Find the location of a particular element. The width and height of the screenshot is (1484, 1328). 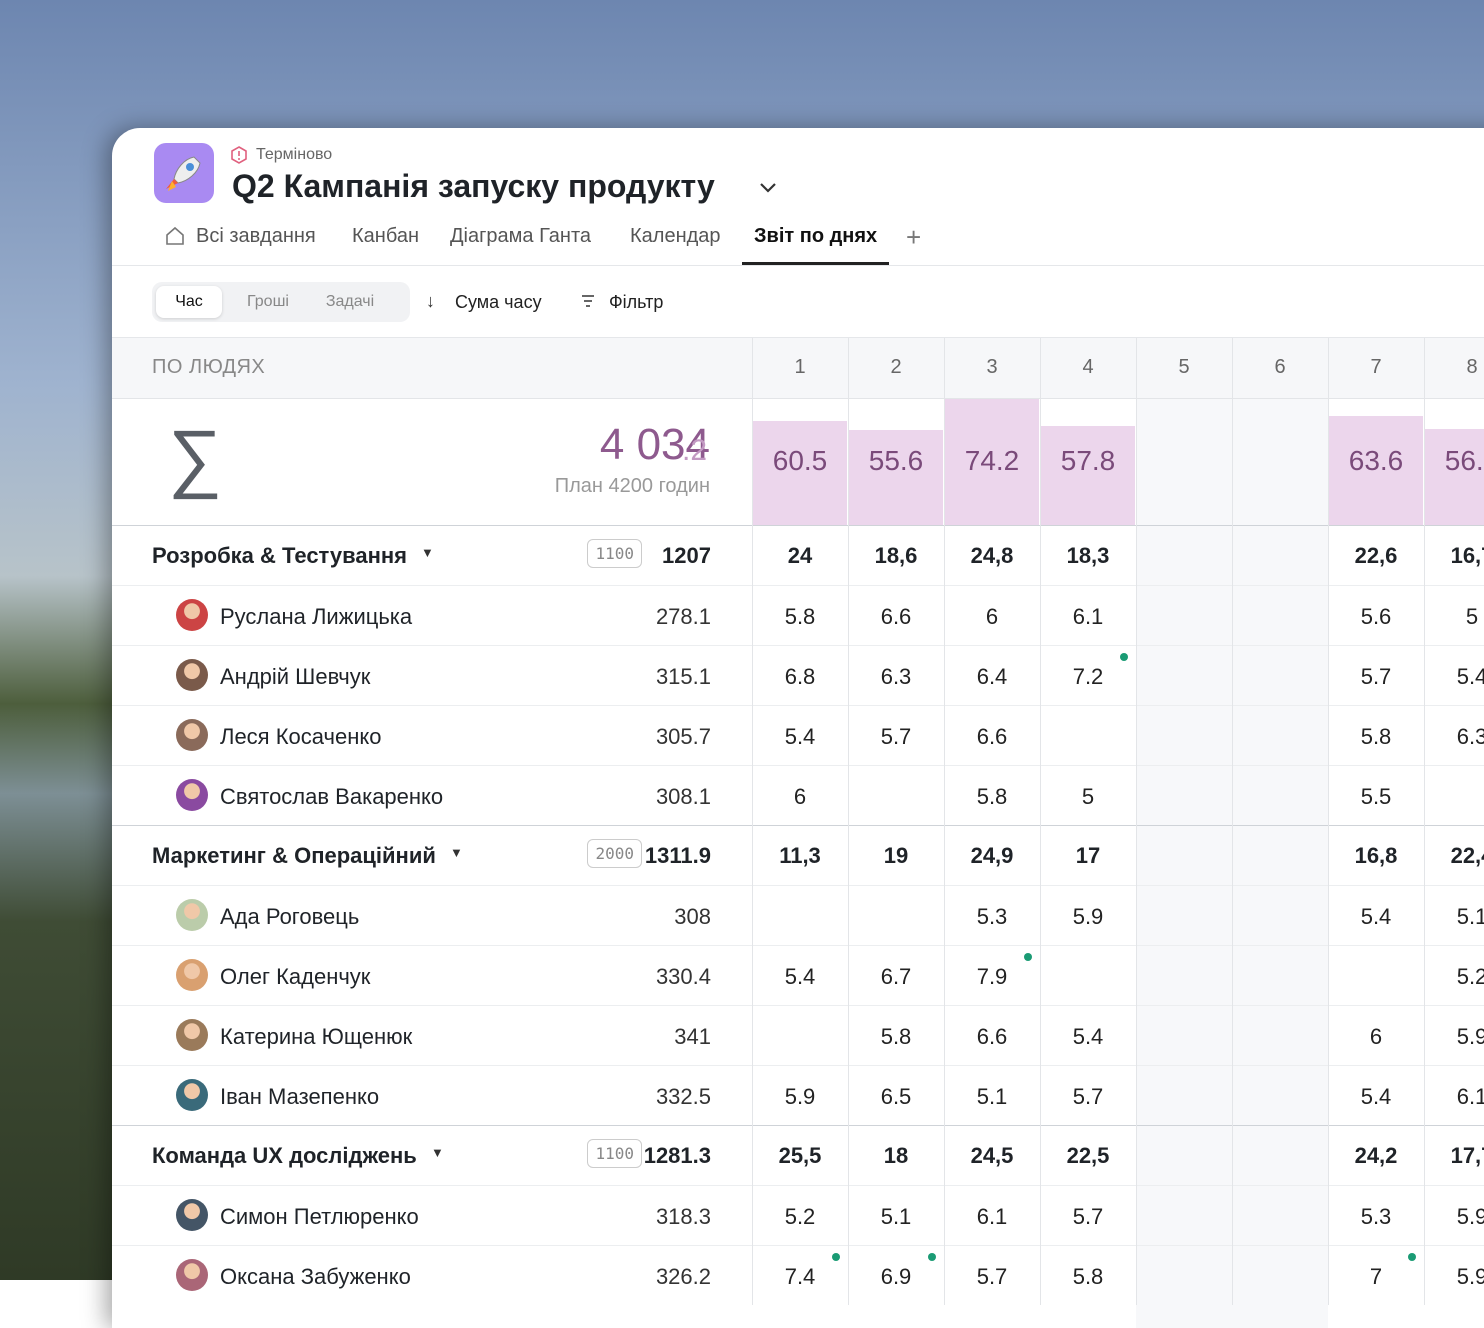

segment: Задачі is located at coordinates (350, 302).